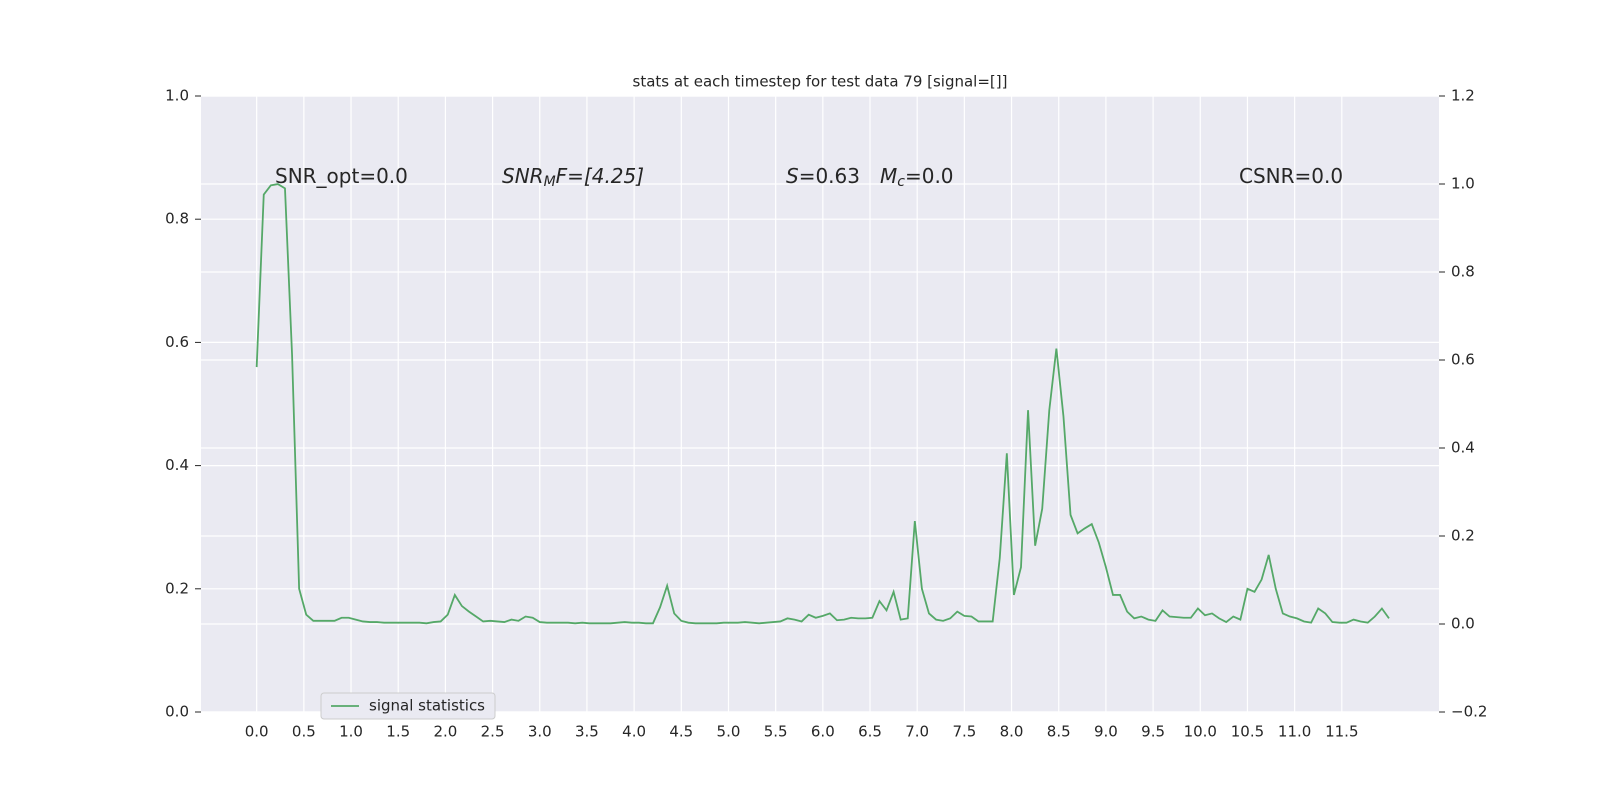  Describe the element at coordinates (600, 176) in the screenshot. I see `annotation-rest: F=[4.25]` at that location.